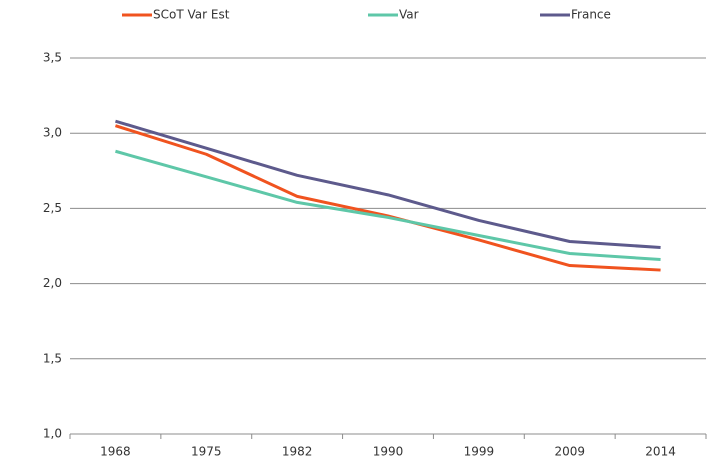 Image resolution: width=716 pixels, height=465 pixels. I want to click on y-tick-label: 1,5, so click(52, 358).